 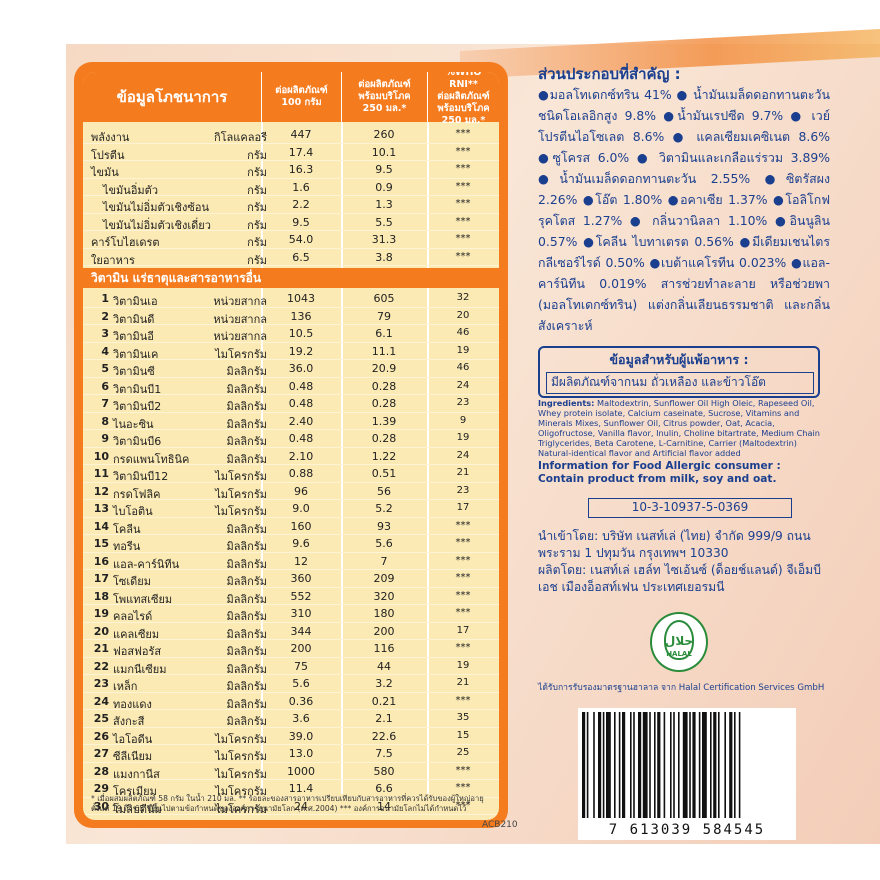 I want to click on value-per-100g: 9.5, so click(x=301, y=222).